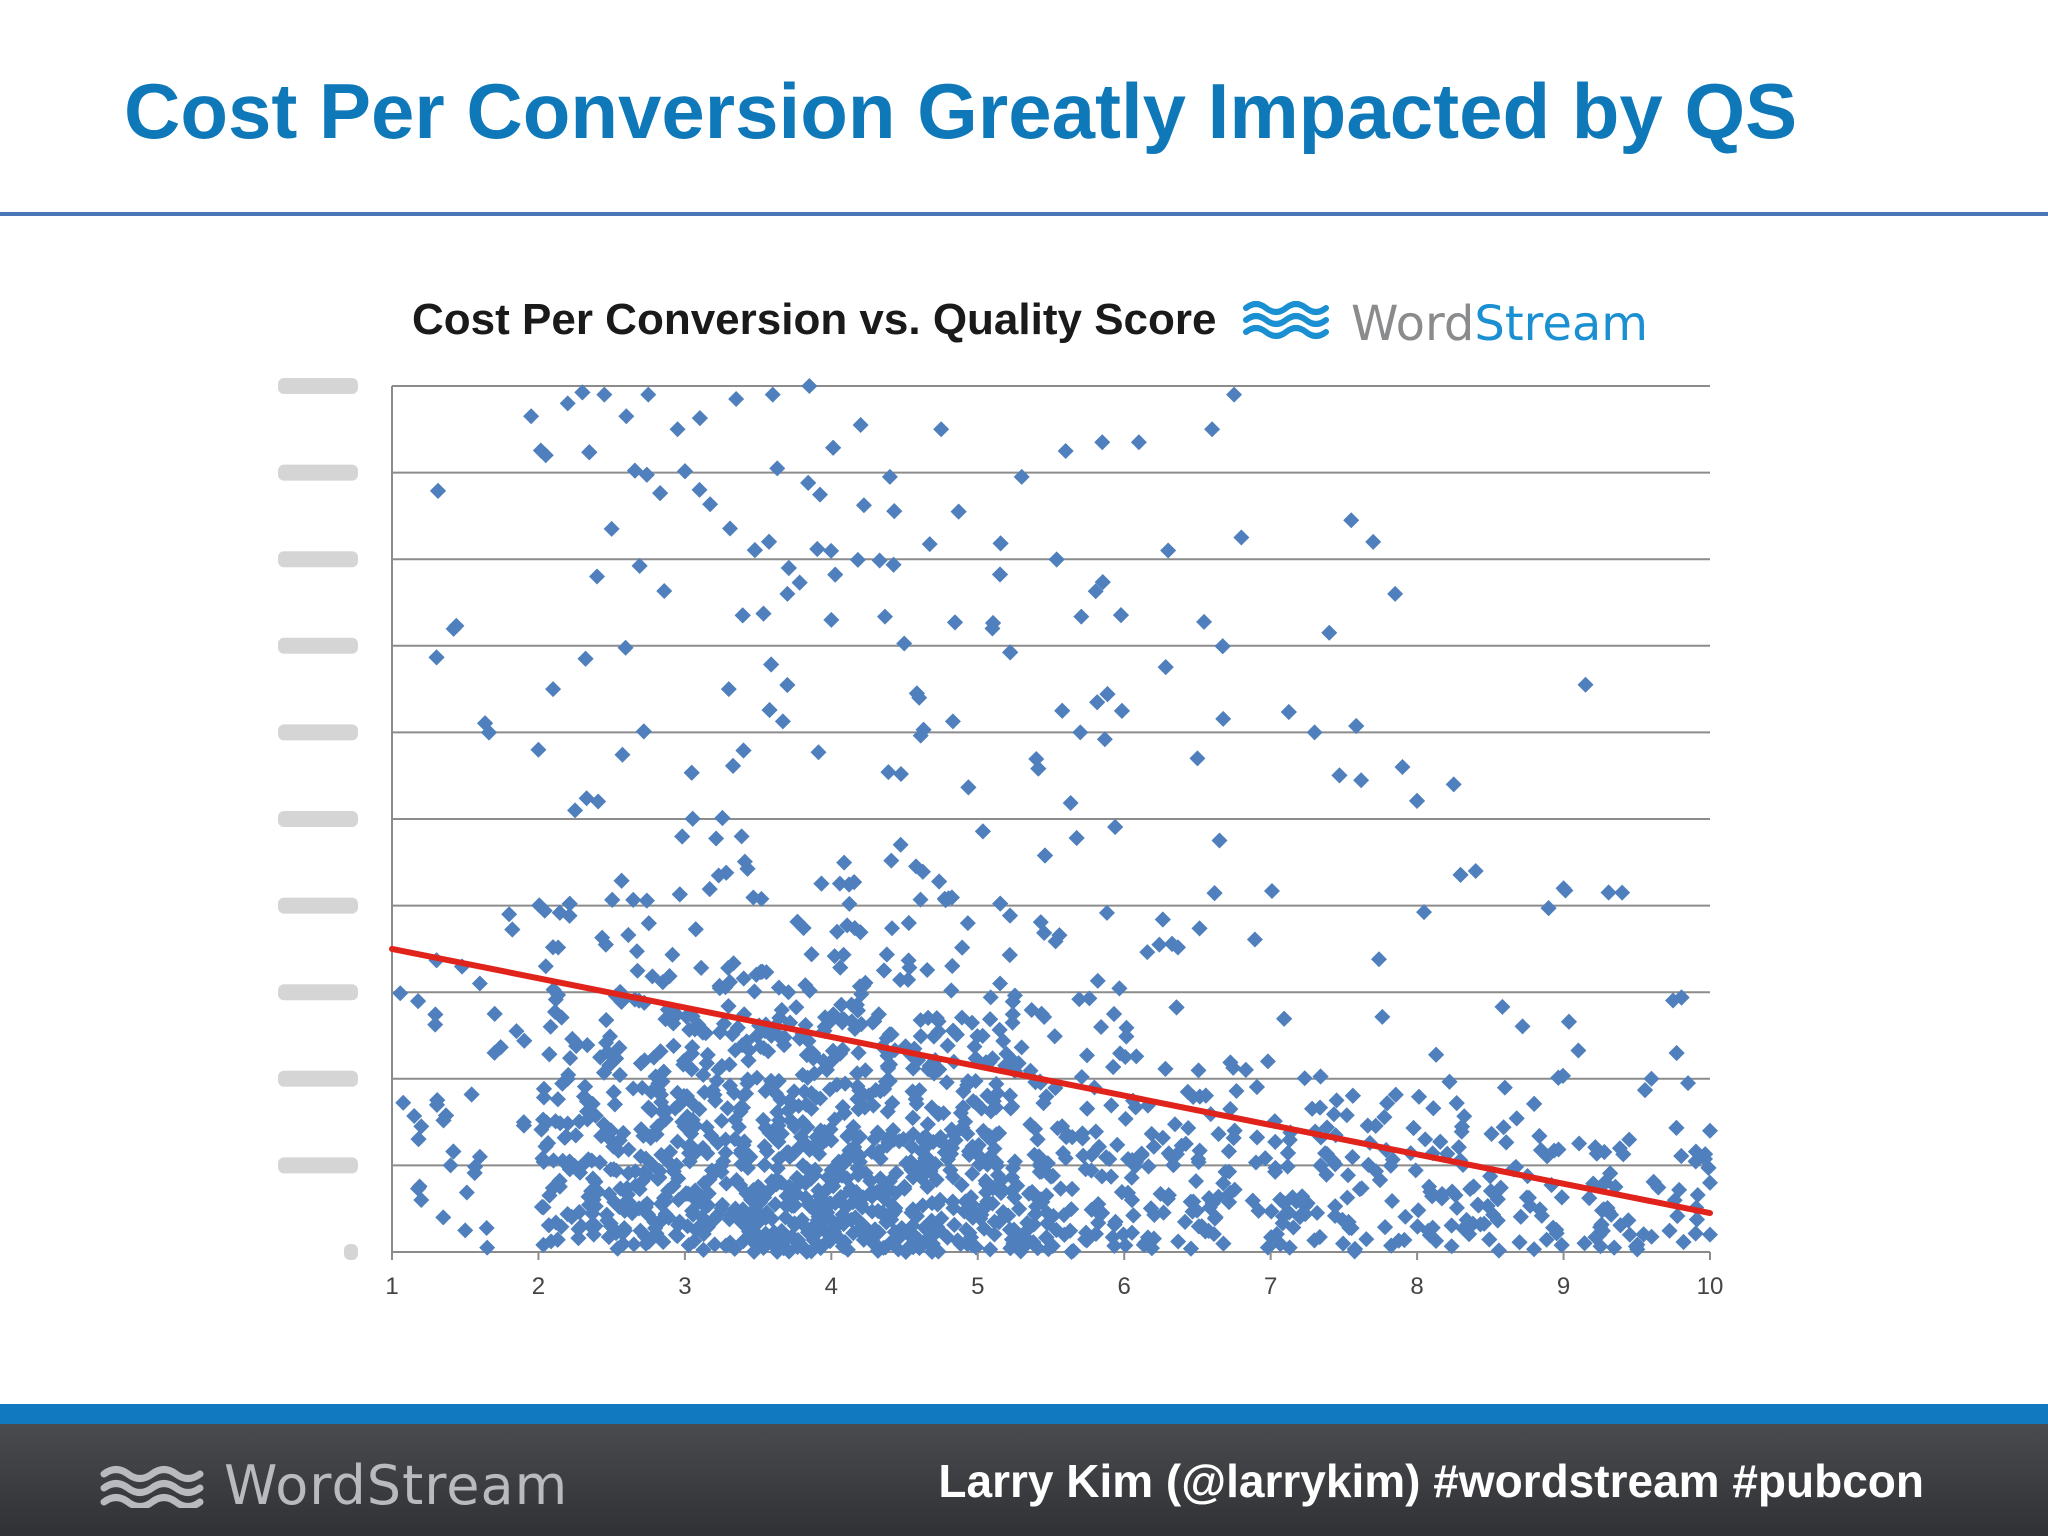 The image size is (2048, 1536). Describe the element at coordinates (977, 1286) in the screenshot. I see `x-tick-label: 5` at that location.